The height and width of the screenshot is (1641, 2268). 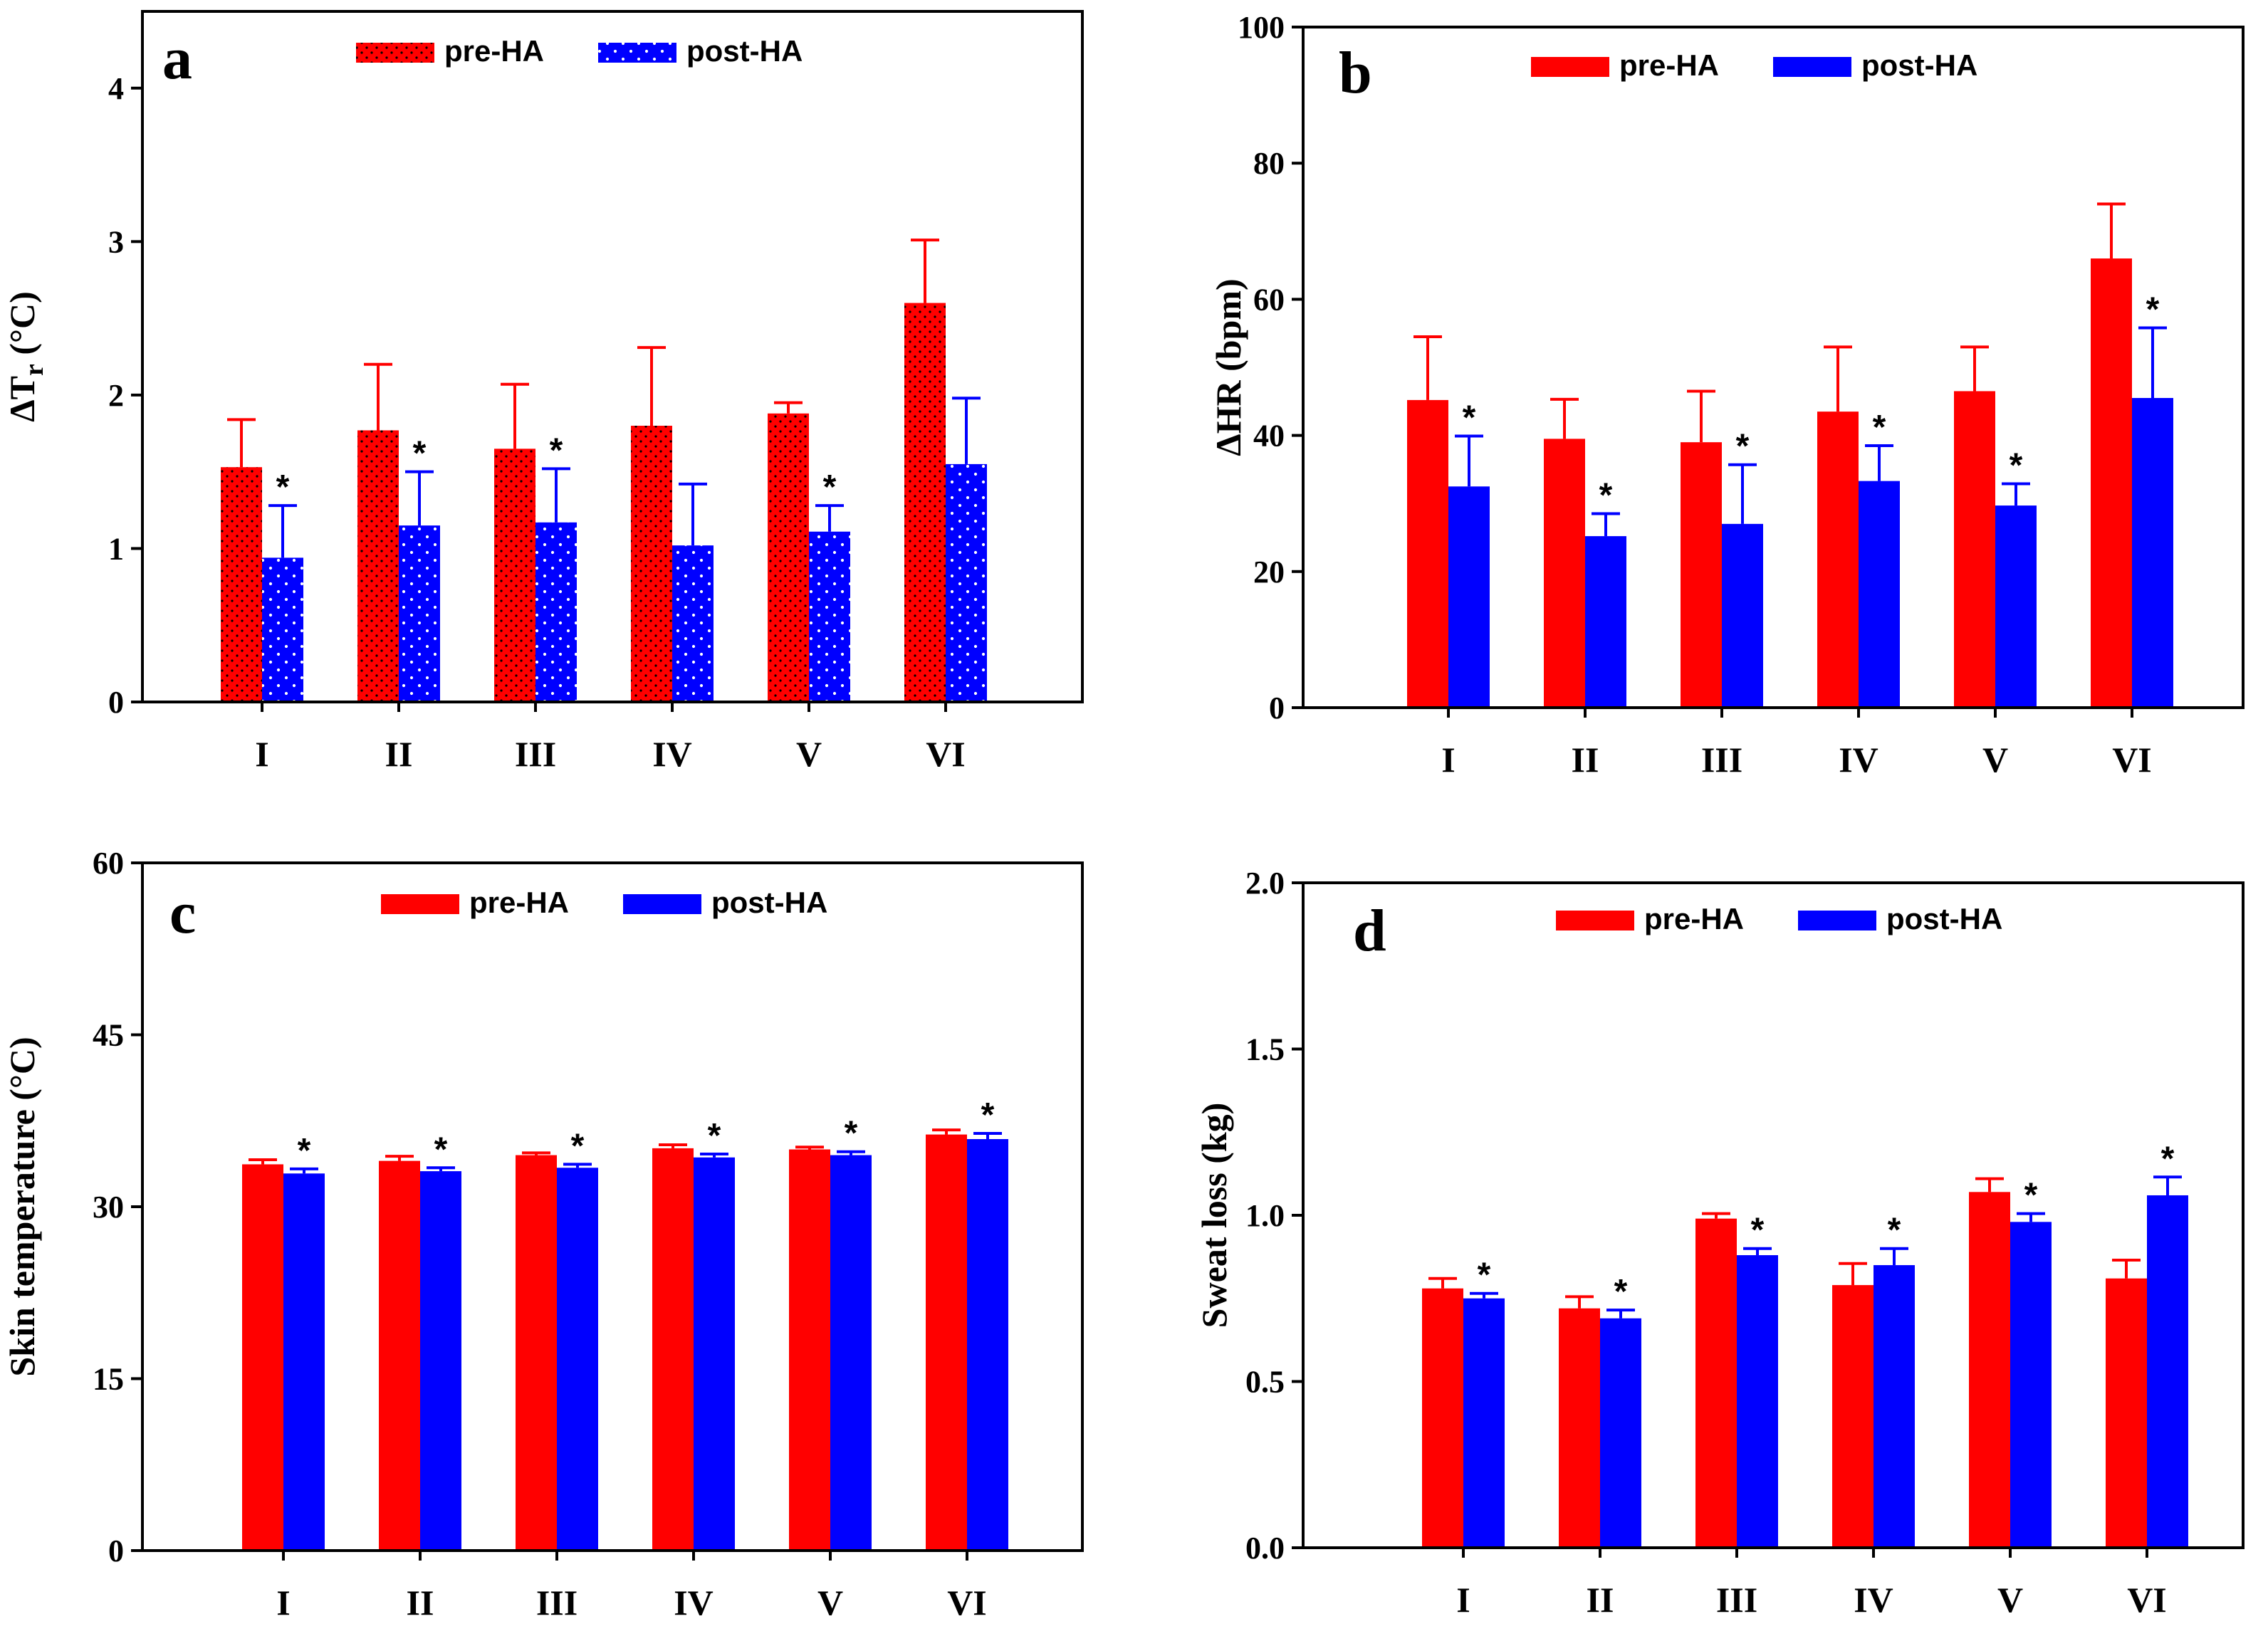 I want to click on y-axis-label-main: ΔHR, so click(x=1228, y=417).